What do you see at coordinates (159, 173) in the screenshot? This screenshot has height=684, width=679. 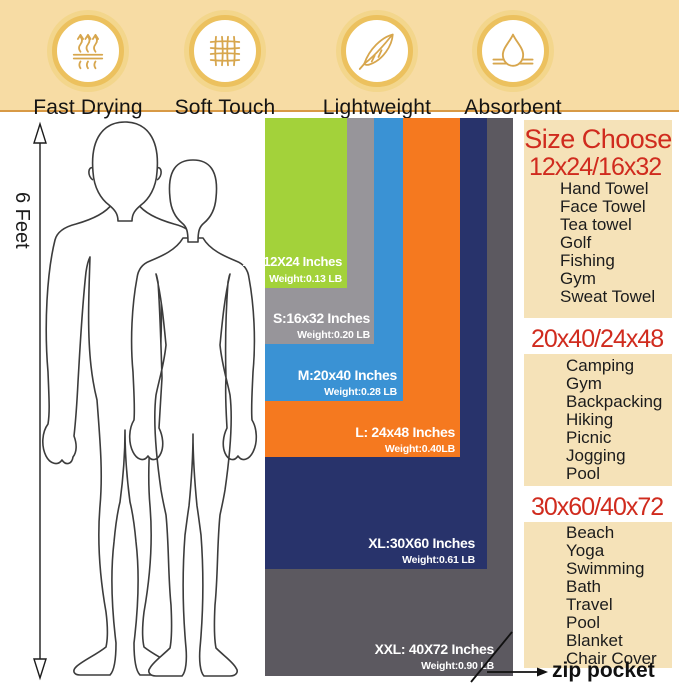 I see `man-ear-right` at bounding box center [159, 173].